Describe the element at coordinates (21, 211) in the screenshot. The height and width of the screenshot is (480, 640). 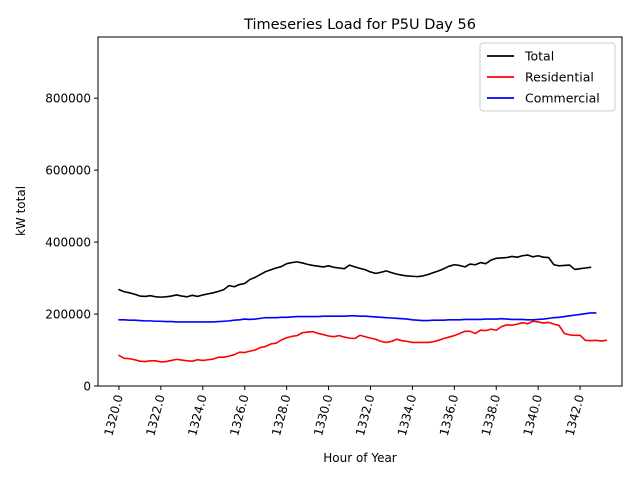
I see `y-axis-label: kW total` at that location.